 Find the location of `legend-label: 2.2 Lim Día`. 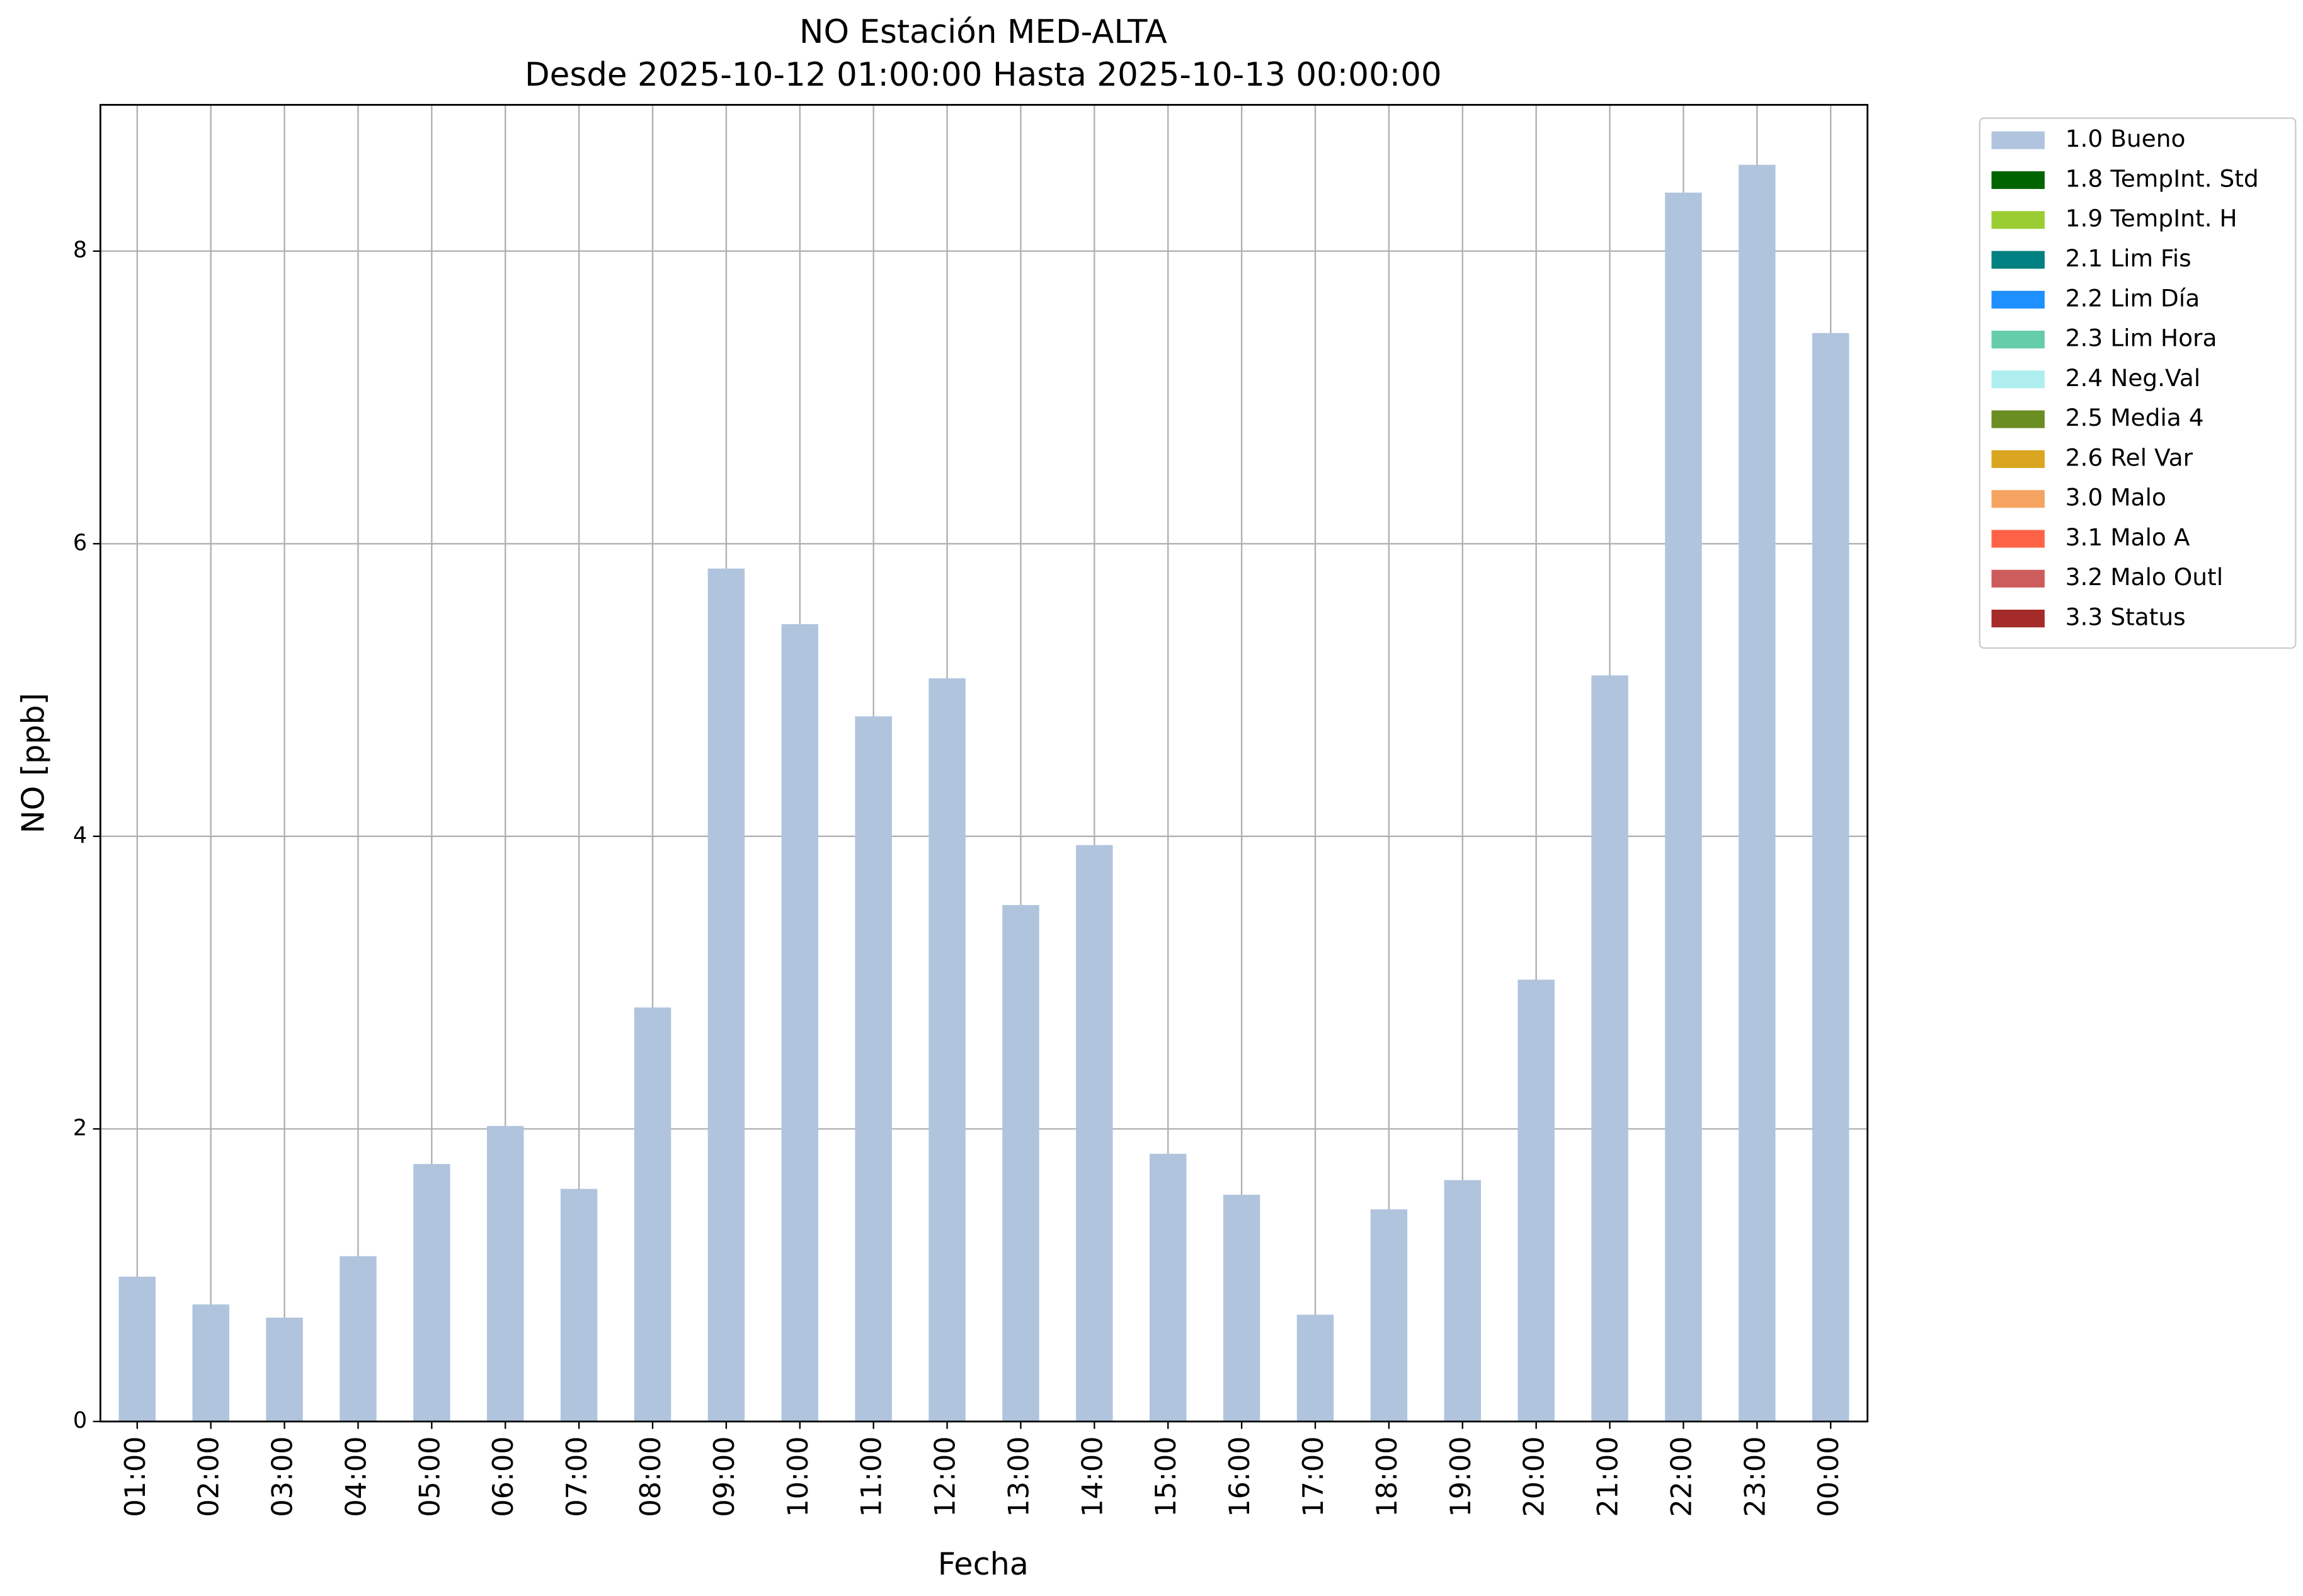

legend-label: 2.2 Lim Día is located at coordinates (2133, 298).